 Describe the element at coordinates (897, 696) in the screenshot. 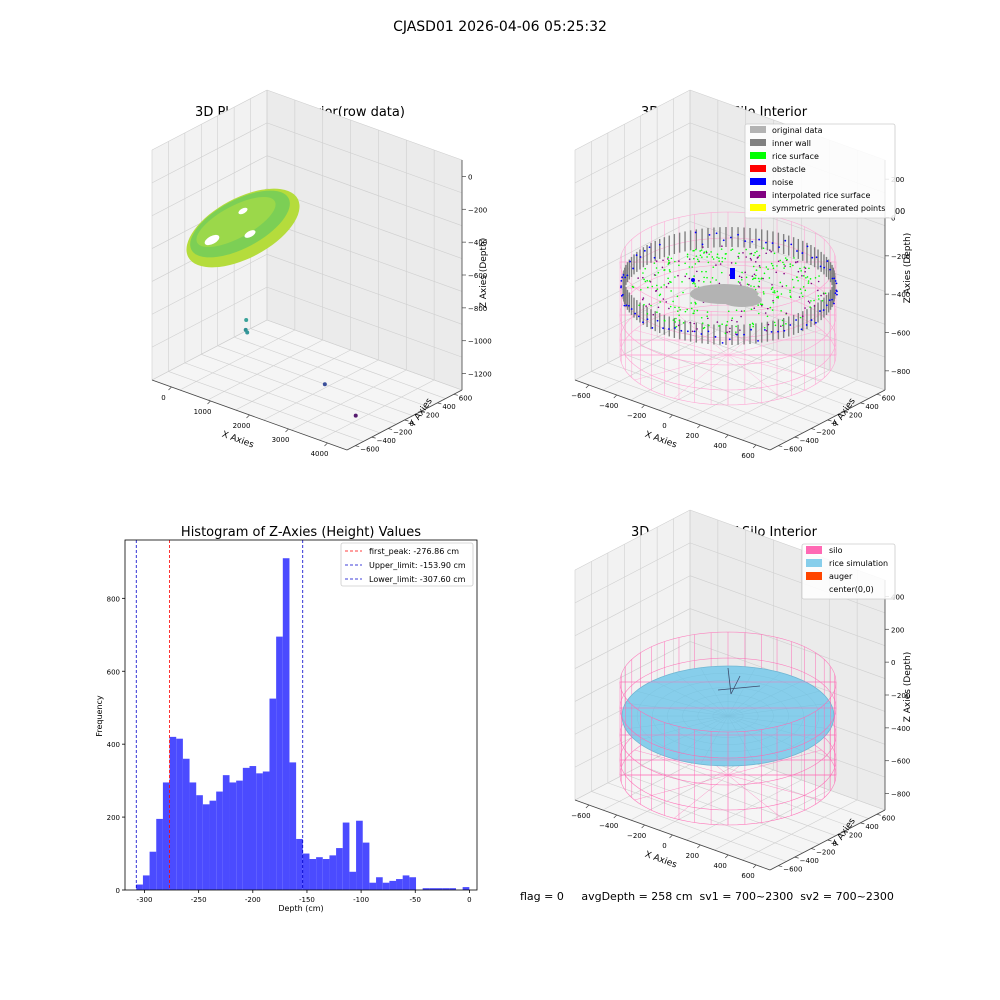

I see `sim-z-ticks: 400 200 0 −200 −400 −600 −800` at that location.